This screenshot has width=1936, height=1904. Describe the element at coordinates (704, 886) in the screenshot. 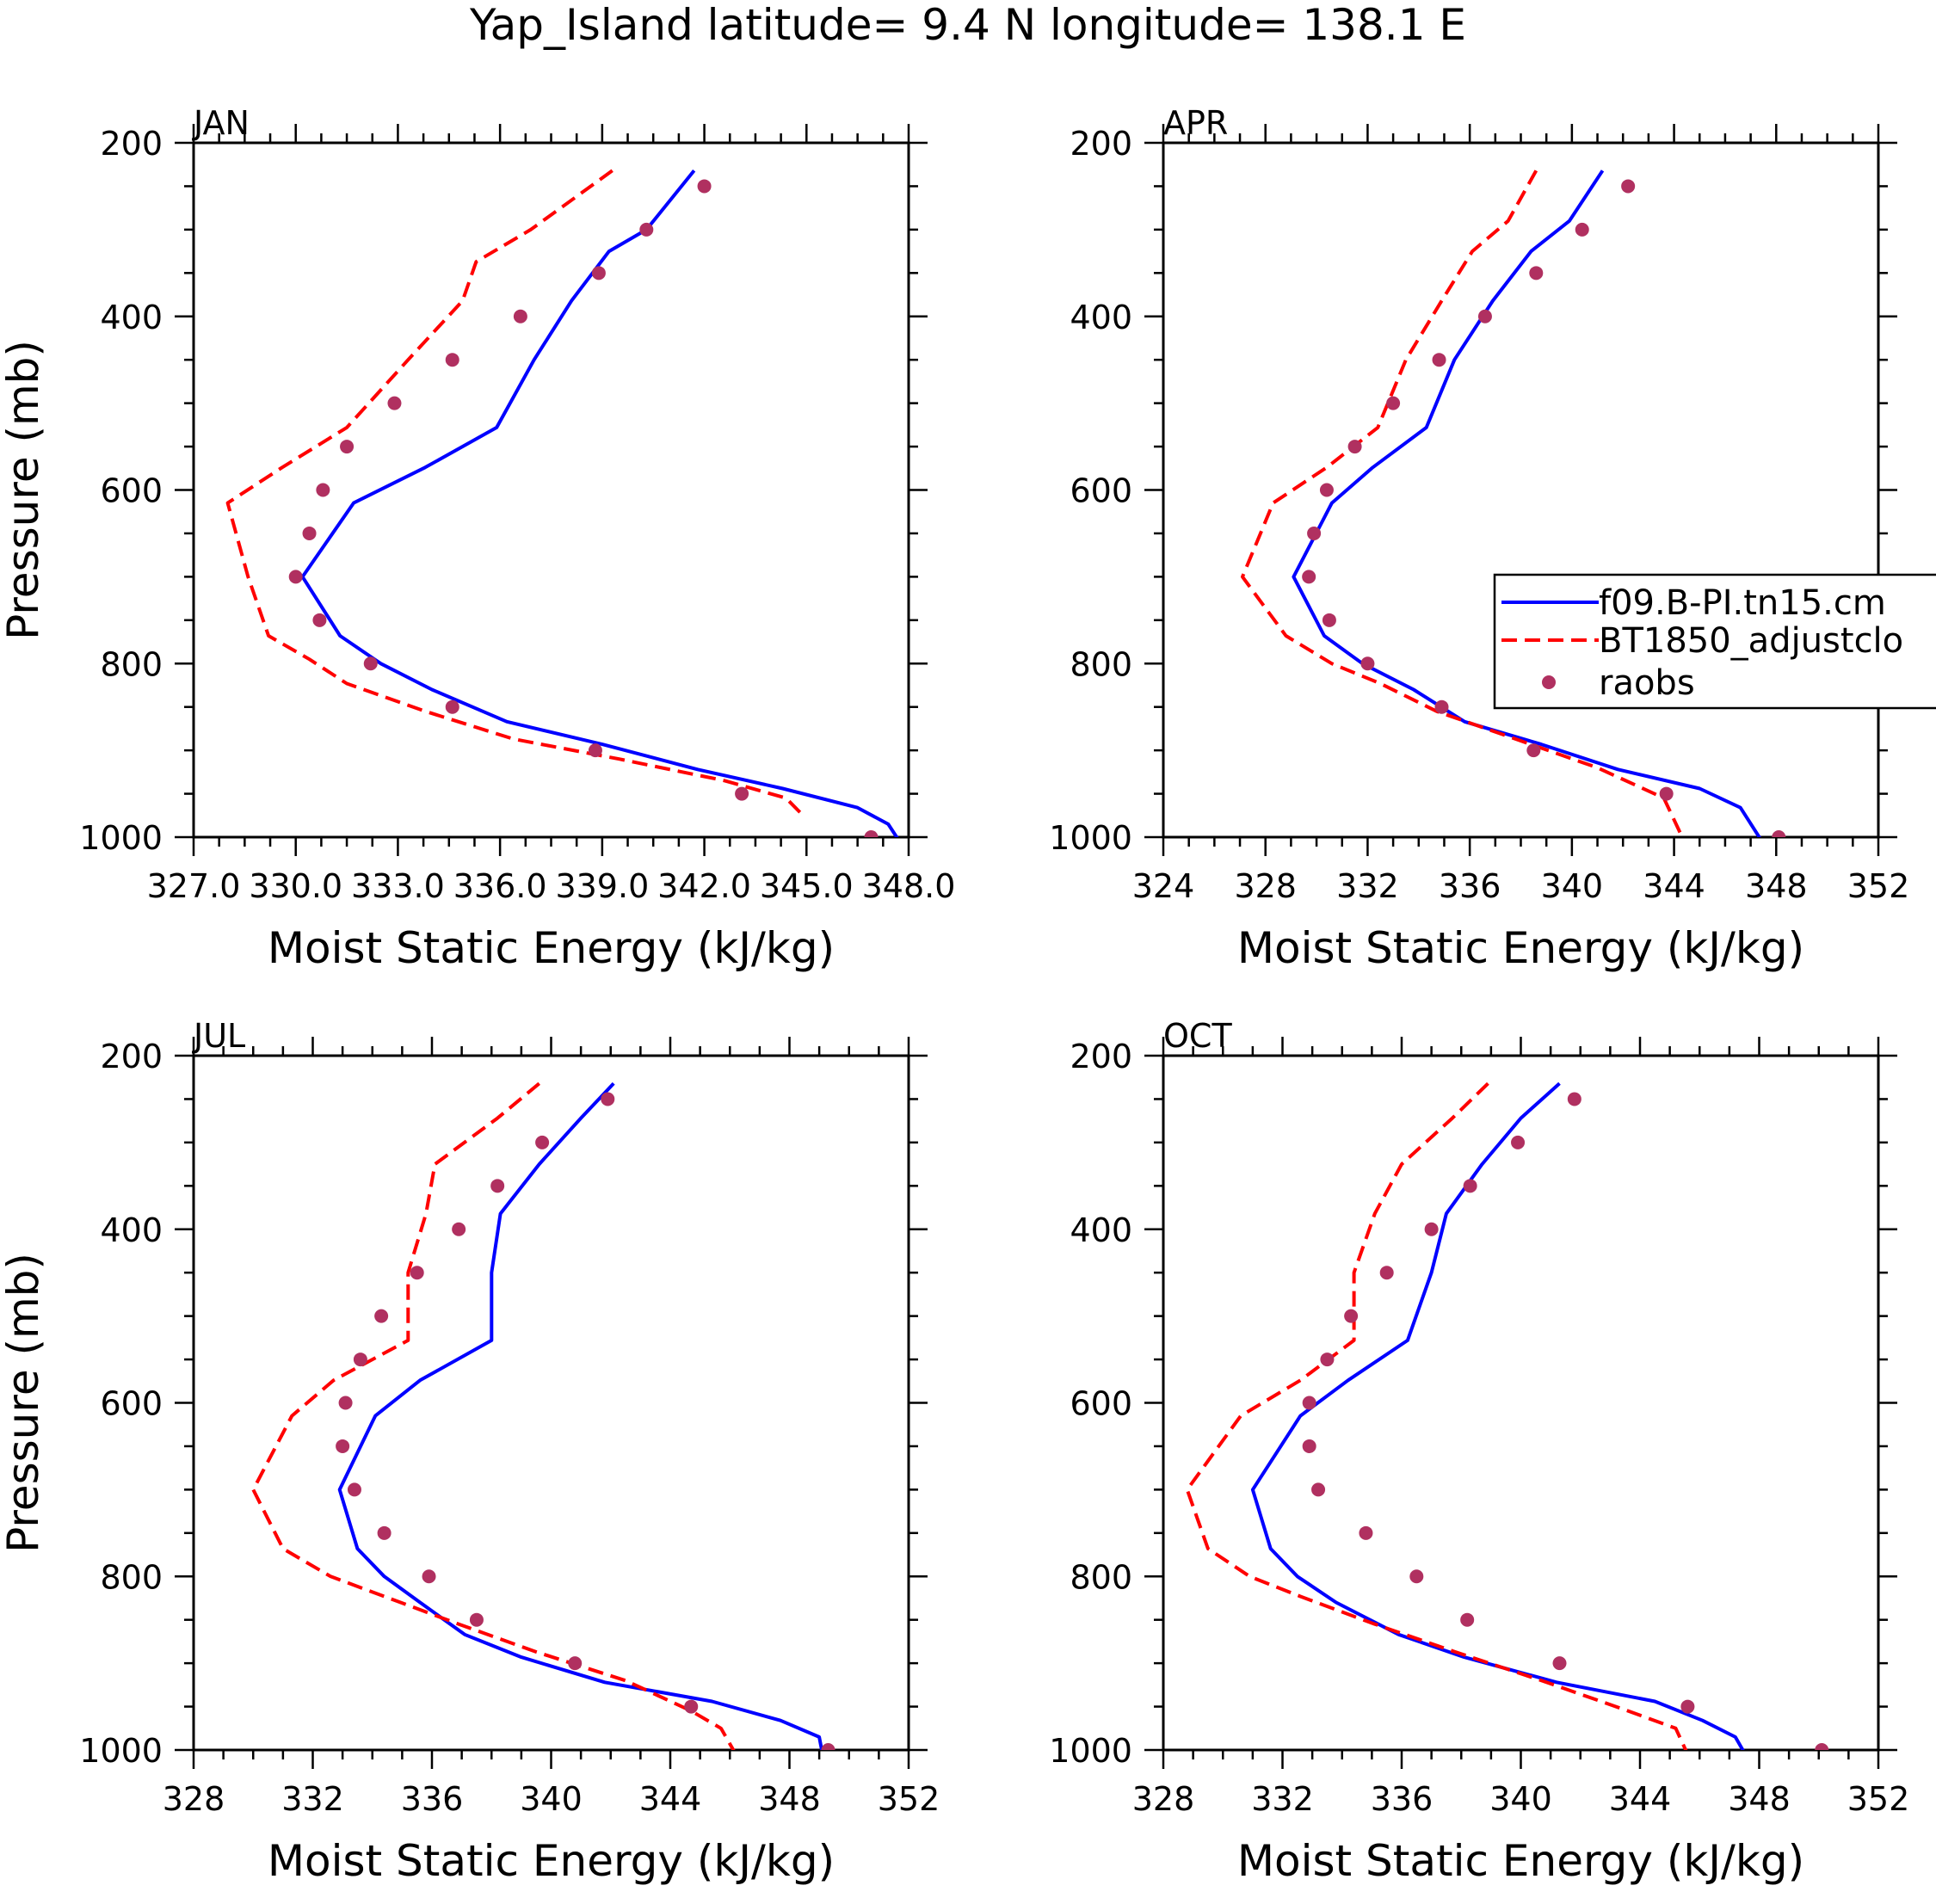

I see `x-tick-label: 342.0` at that location.